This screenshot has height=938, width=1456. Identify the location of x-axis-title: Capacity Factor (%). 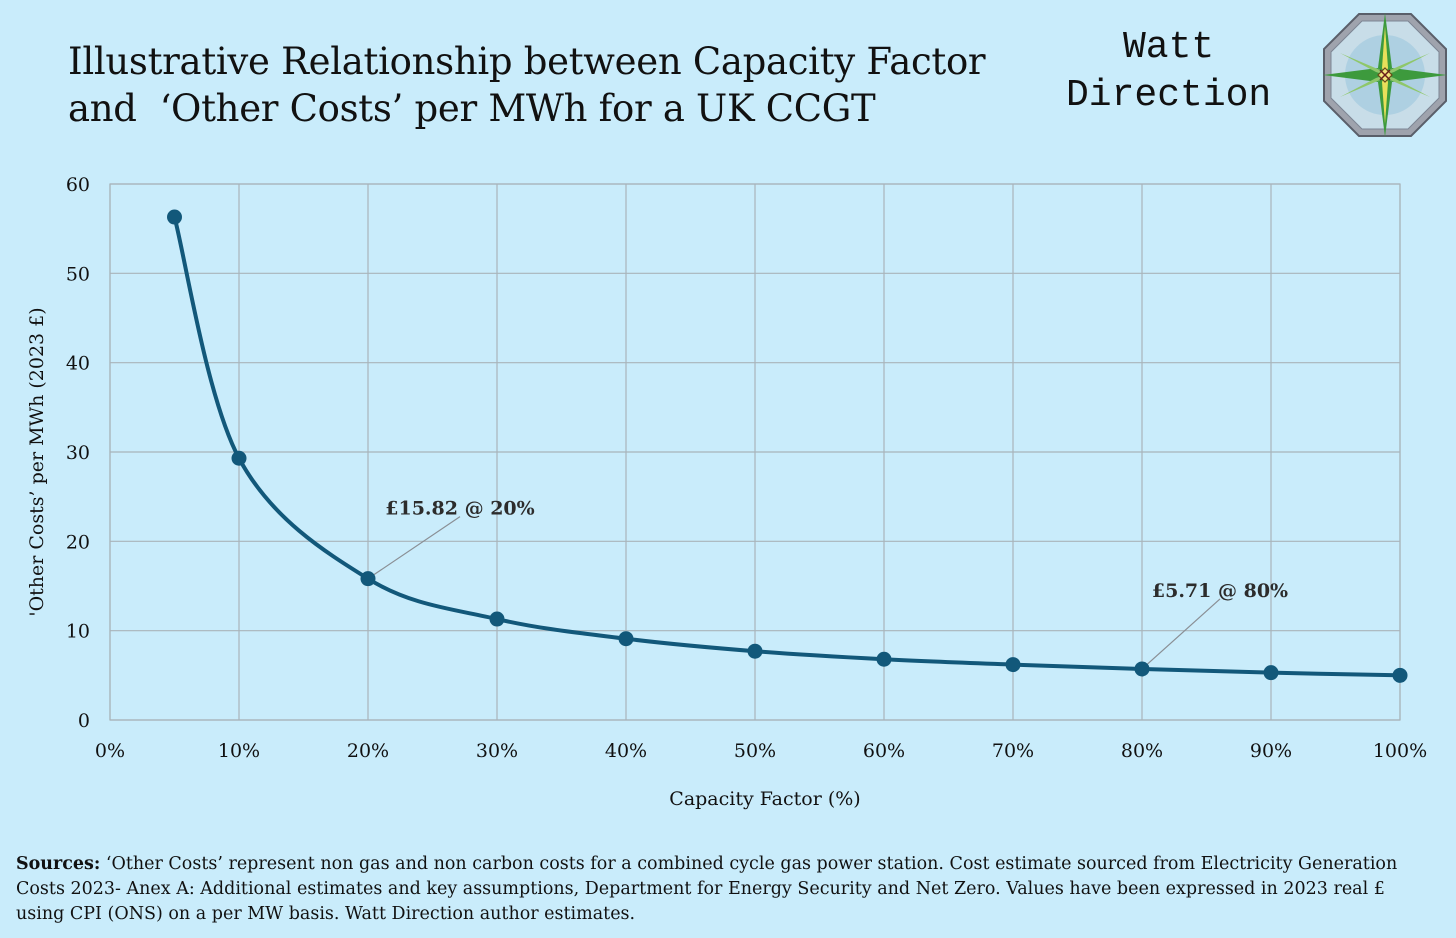
(764, 799).